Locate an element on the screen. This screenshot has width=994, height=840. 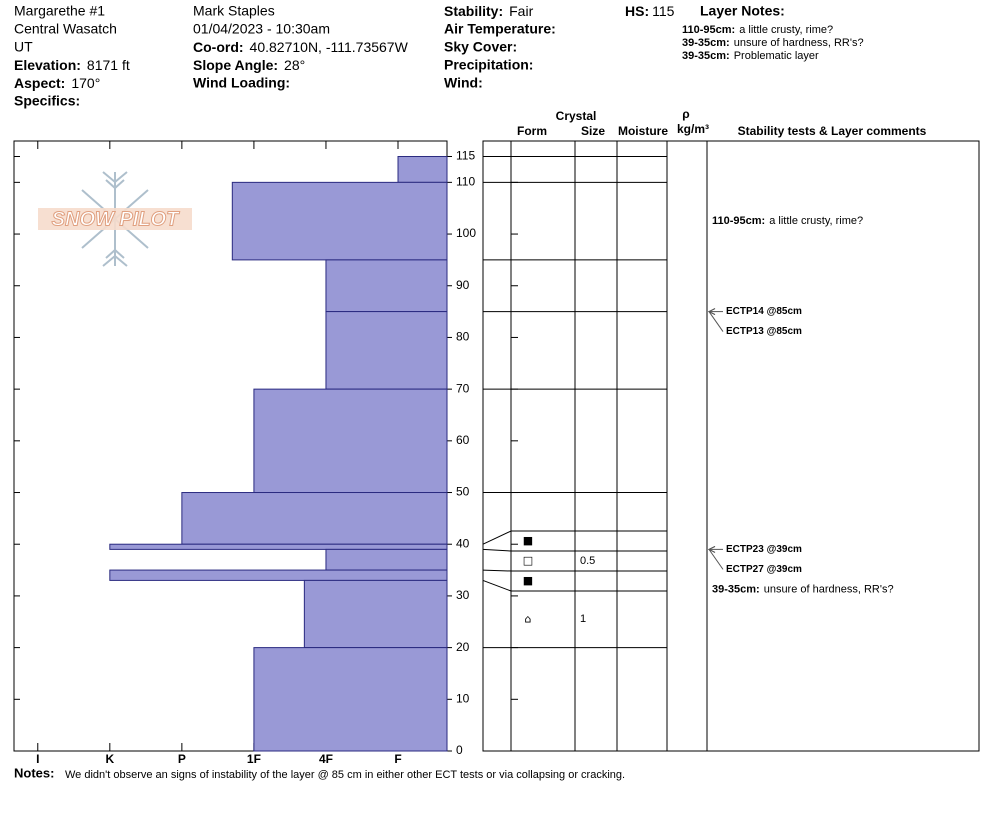
layer-comment-range: 110-95cm: is located at coordinates (738, 221).